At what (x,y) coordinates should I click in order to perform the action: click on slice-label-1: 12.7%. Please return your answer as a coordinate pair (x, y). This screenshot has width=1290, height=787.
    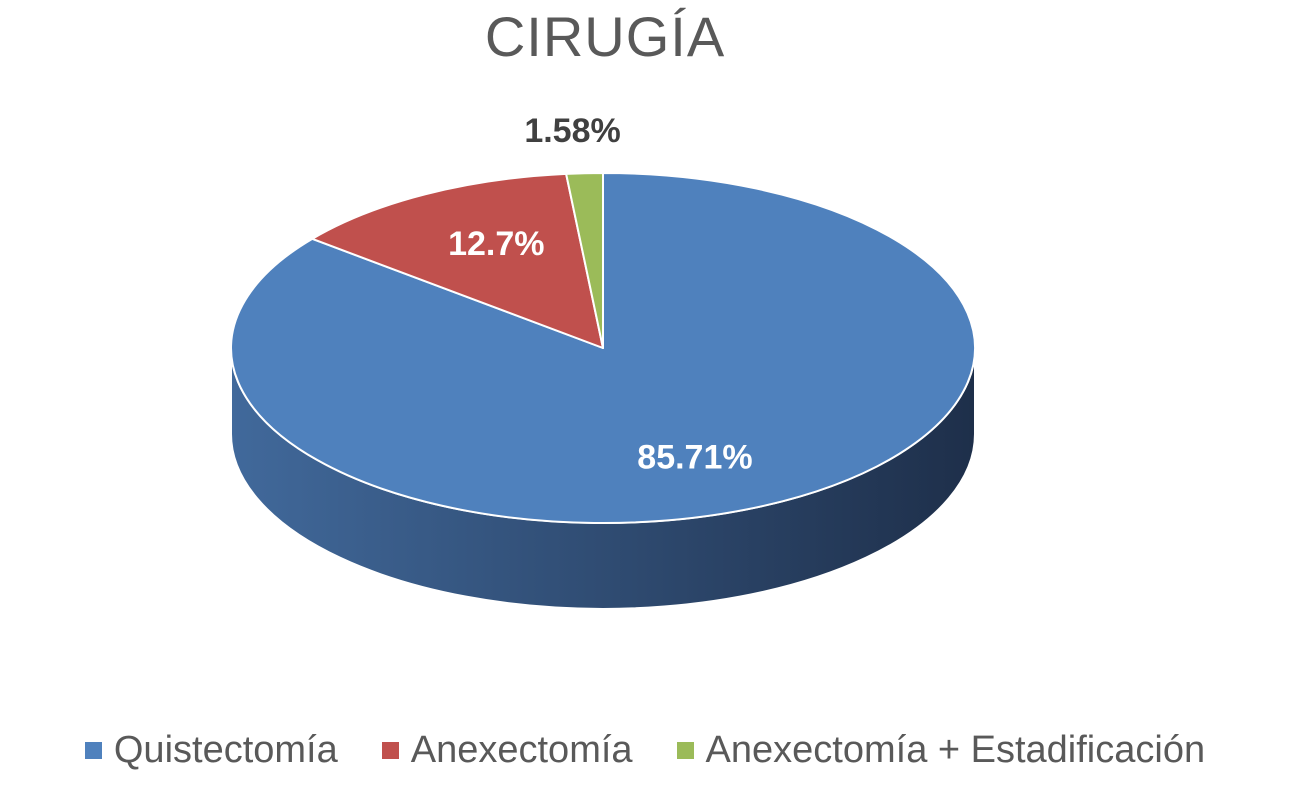
    Looking at the image, I should click on (496, 244).